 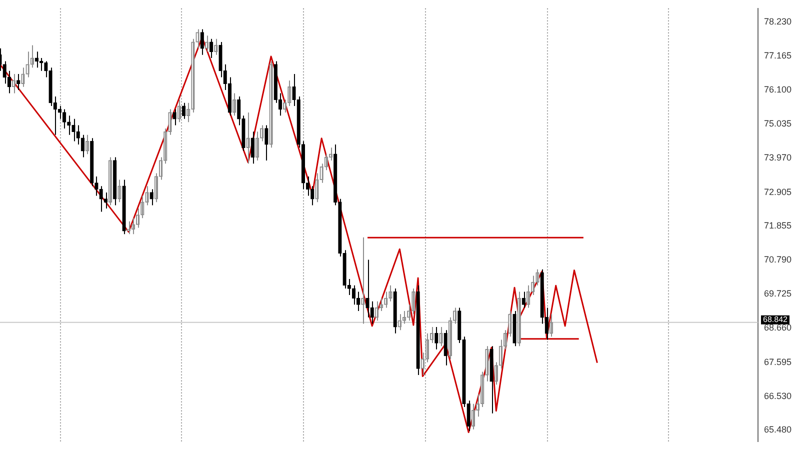 What do you see at coordinates (778, 327) in the screenshot?
I see `y-tick-label: 68.660` at bounding box center [778, 327].